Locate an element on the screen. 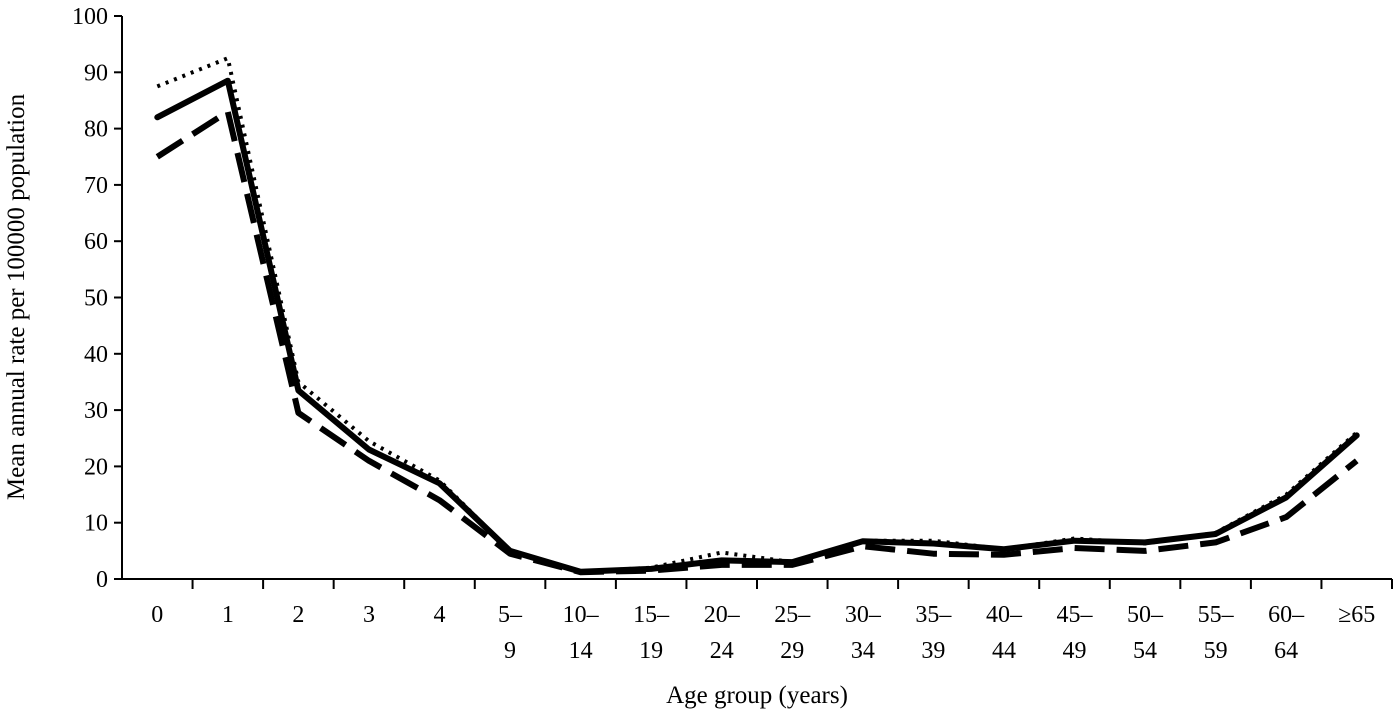 Image resolution: width=1394 pixels, height=712 pixels. x-tick-label: 0 is located at coordinates (157, 615).